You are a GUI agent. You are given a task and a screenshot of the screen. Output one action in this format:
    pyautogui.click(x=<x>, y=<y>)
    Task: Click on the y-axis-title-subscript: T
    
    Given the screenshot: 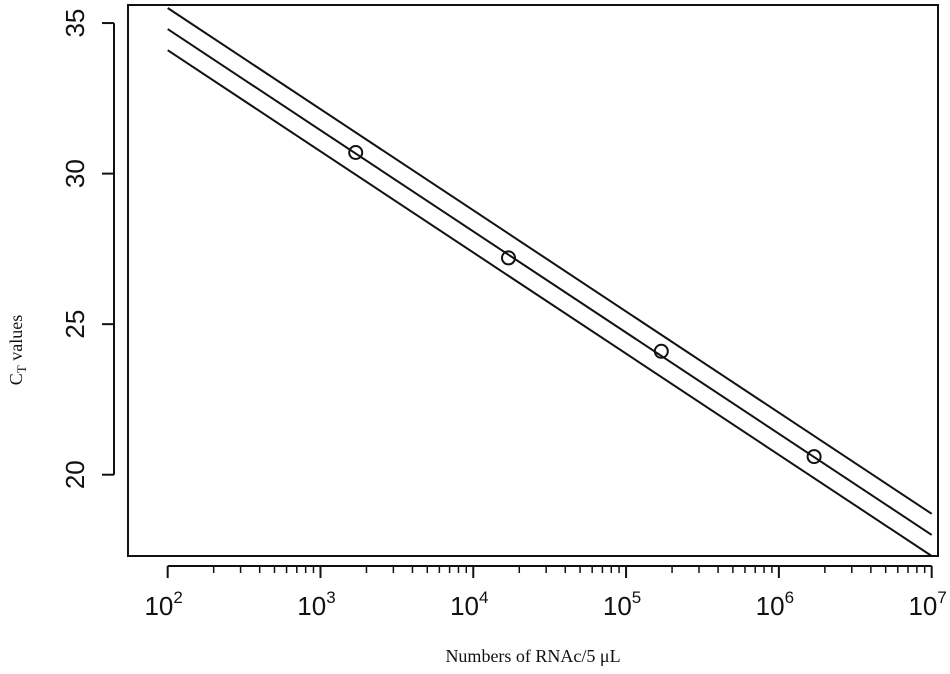 What is the action you would take?
    pyautogui.click(x=21, y=369)
    